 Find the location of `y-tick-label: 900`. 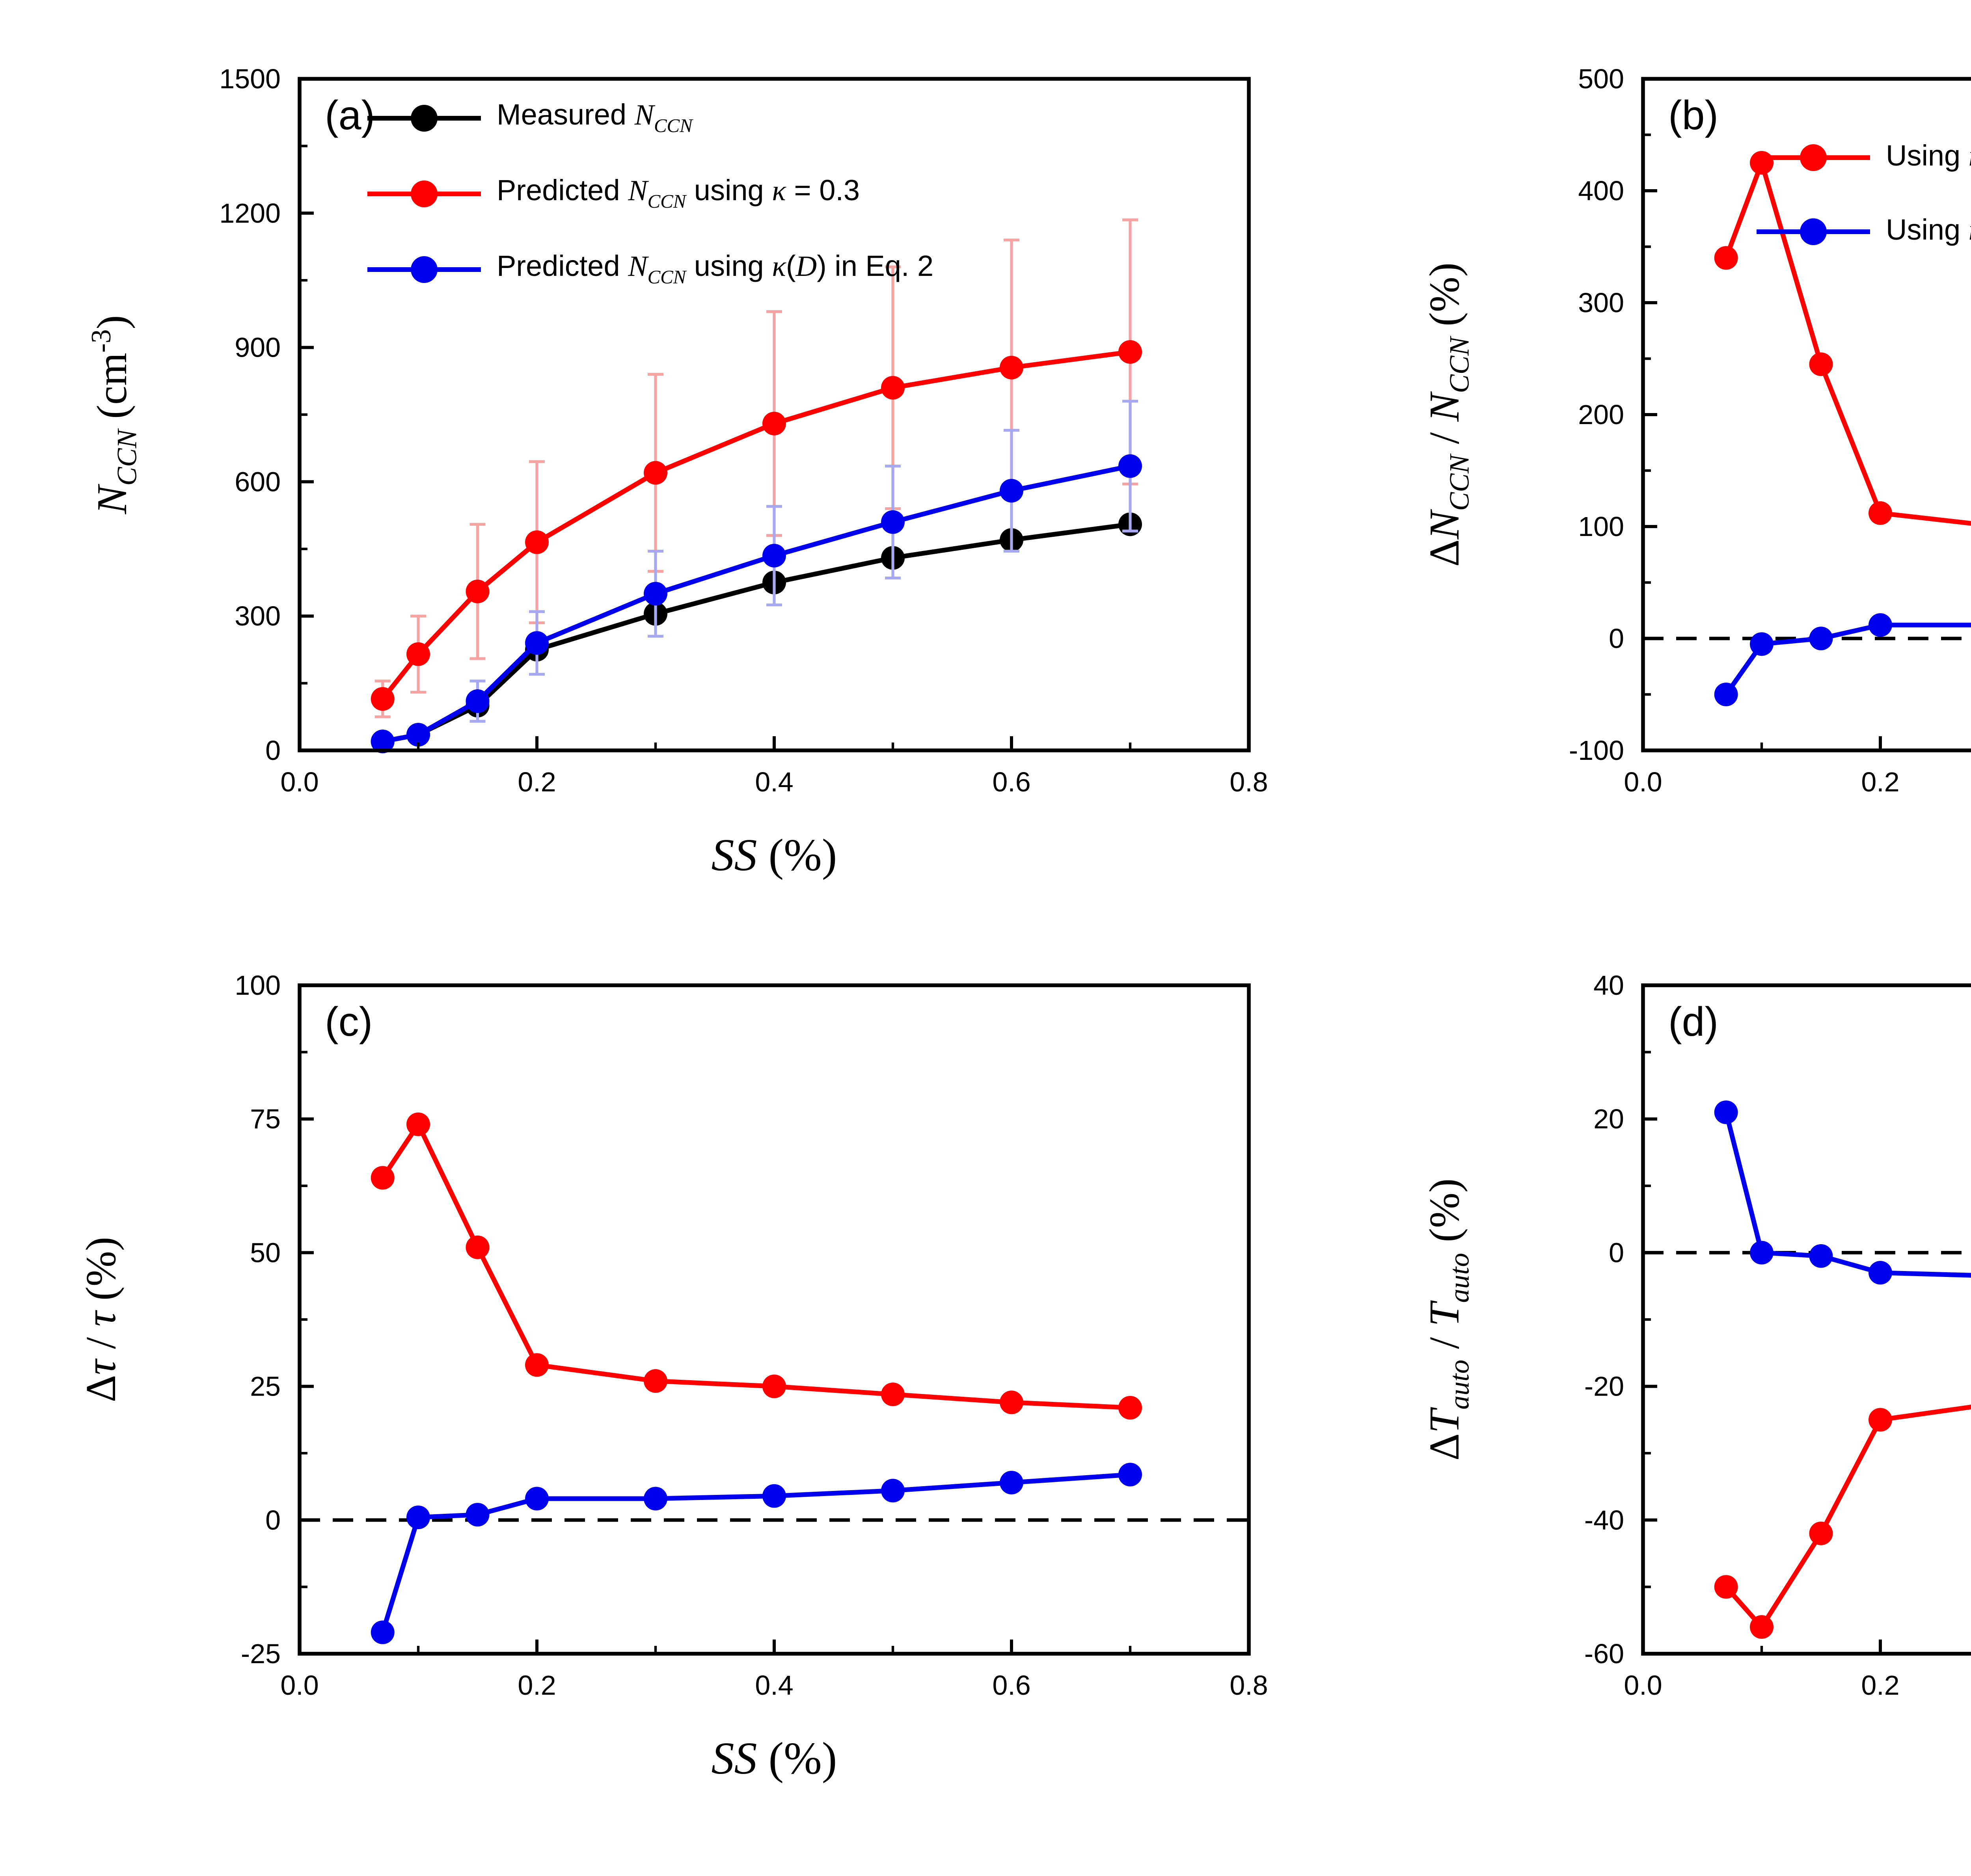

y-tick-label: 900 is located at coordinates (258, 347).